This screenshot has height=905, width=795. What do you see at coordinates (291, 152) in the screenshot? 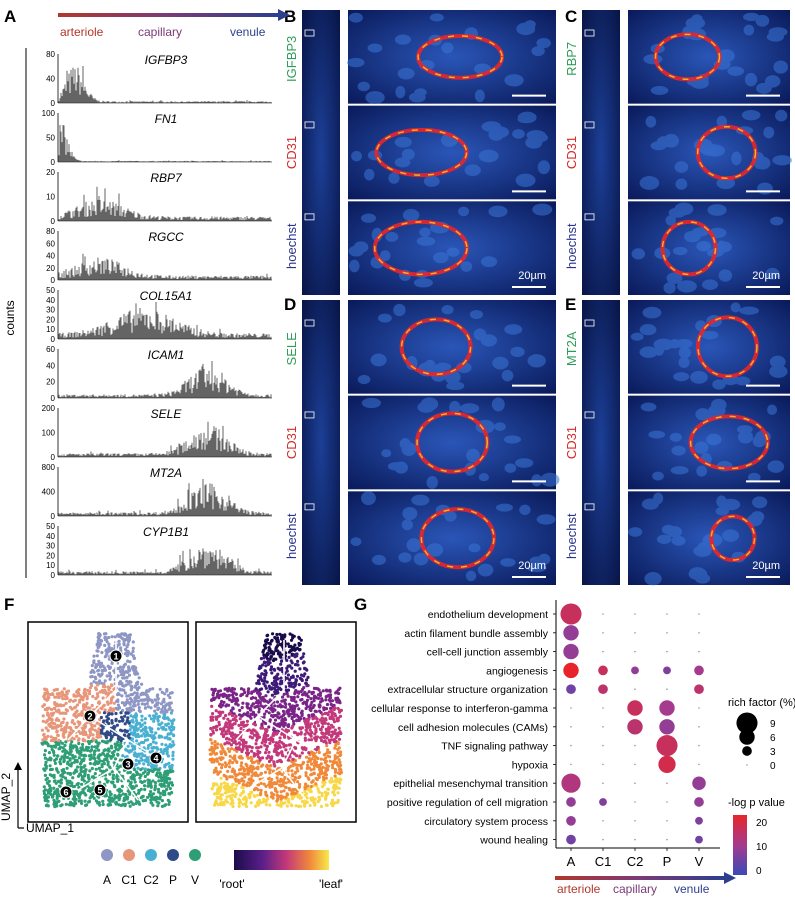
I see `stain-label-cd31-b: CD31` at bounding box center [291, 152].